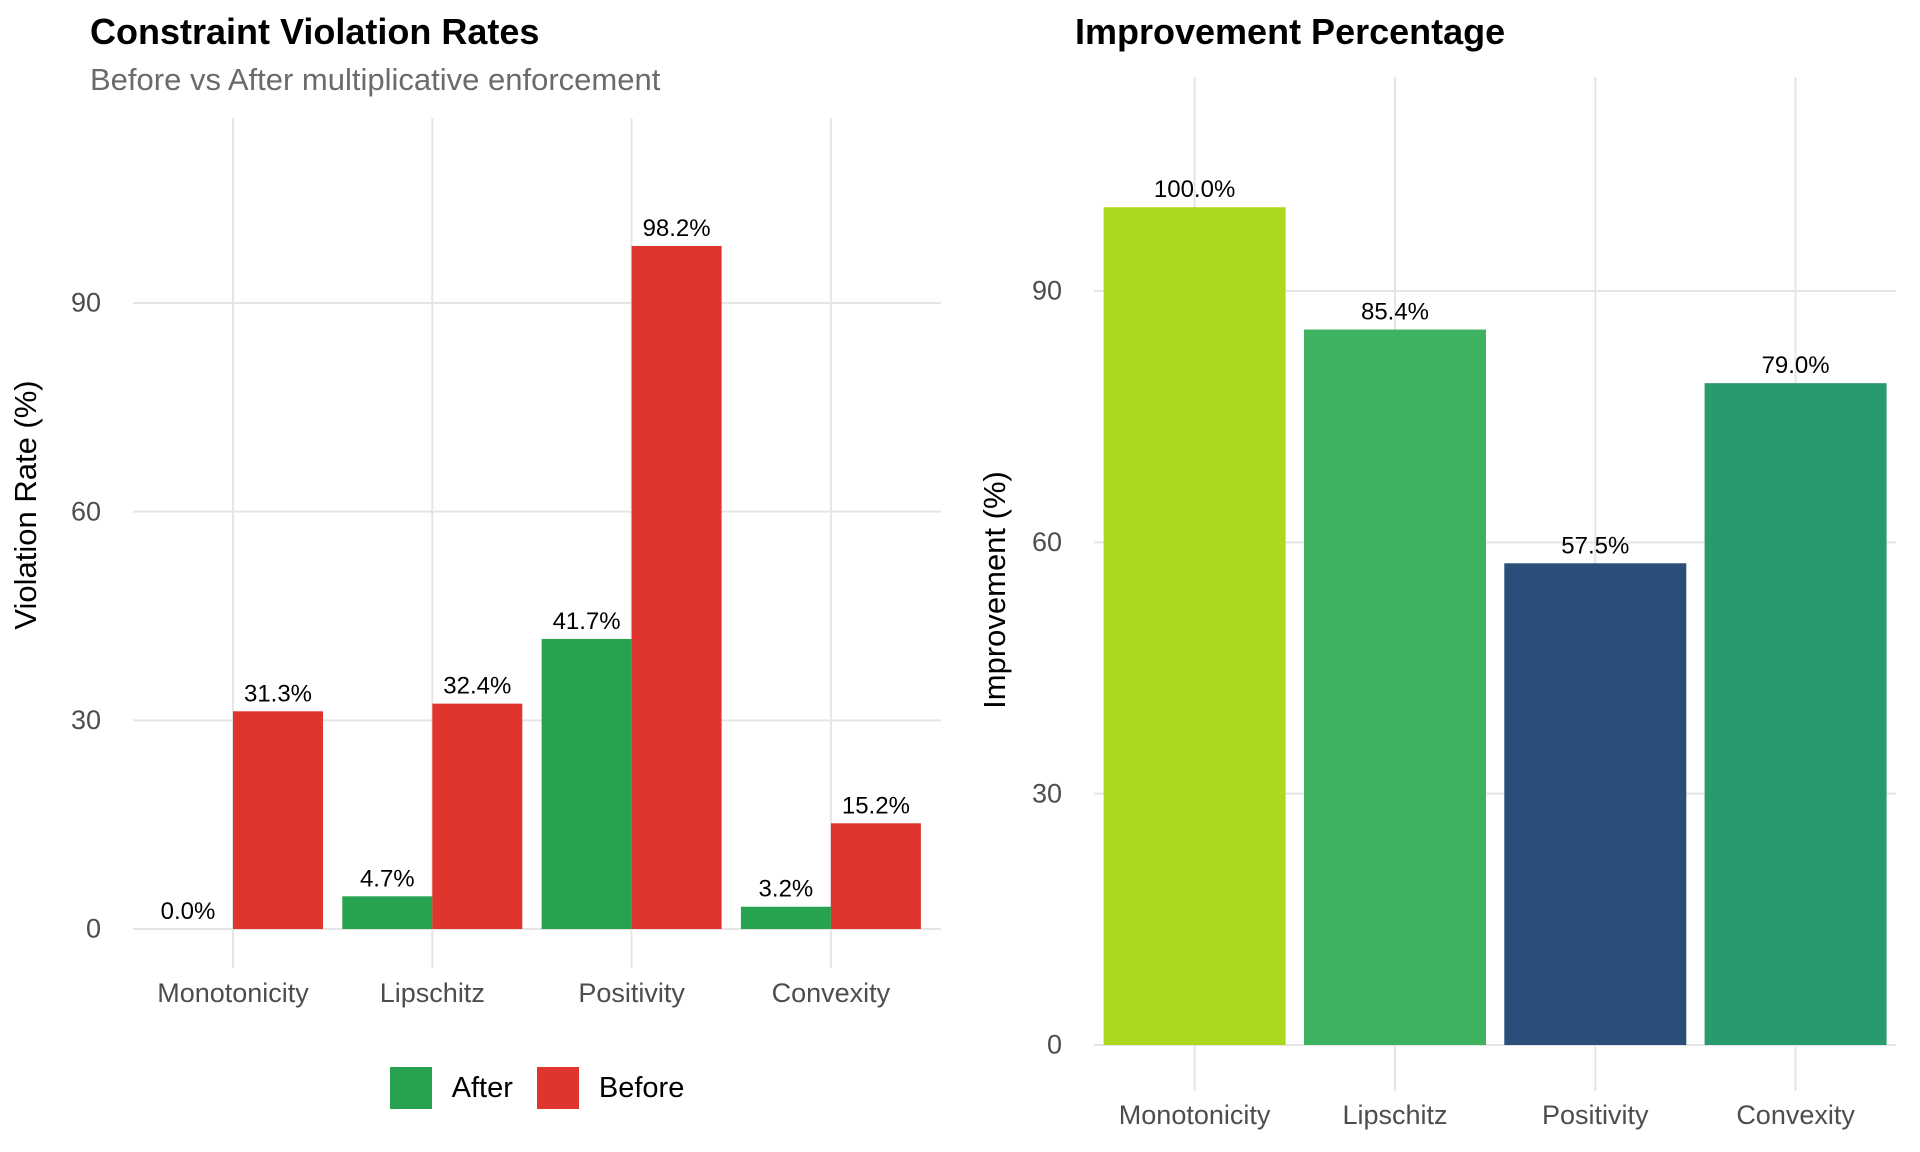  Describe the element at coordinates (1194, 189) in the screenshot. I see `value-label-monotonicity-improvement: 100.0%` at that location.